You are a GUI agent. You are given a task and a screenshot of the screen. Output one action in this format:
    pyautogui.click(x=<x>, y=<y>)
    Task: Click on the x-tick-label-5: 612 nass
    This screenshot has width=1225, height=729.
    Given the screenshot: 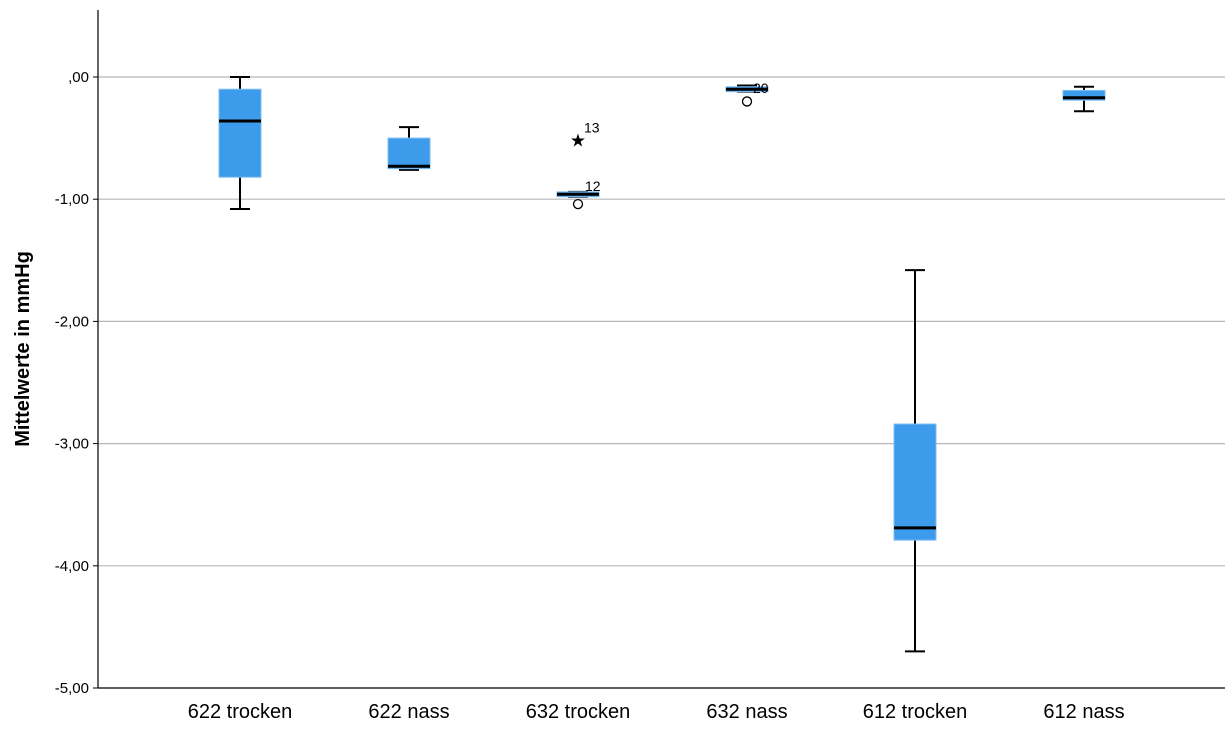 What is the action you would take?
    pyautogui.click(x=1083, y=712)
    